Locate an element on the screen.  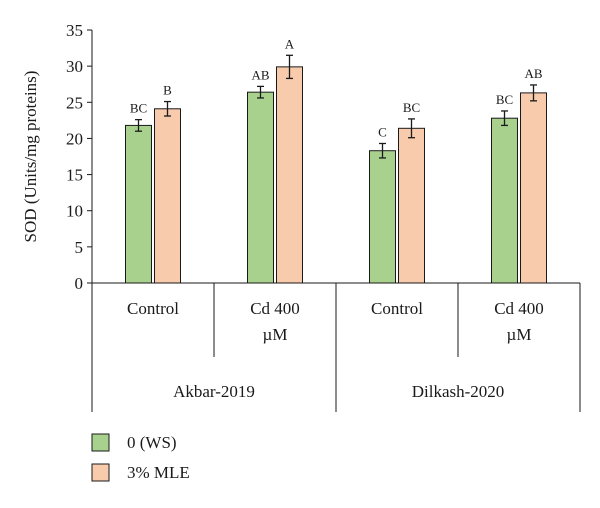
group-label: Akbar-2019 is located at coordinates (214, 391).